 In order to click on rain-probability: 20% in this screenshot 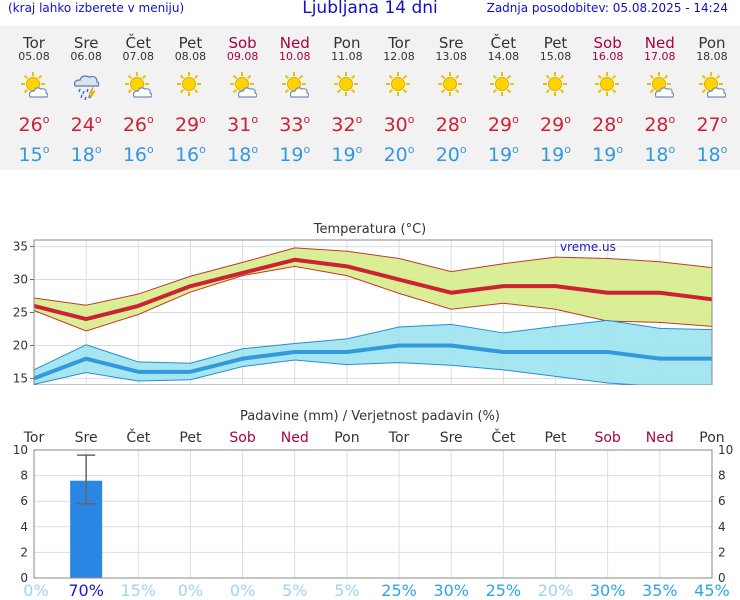, I will do `click(556, 590)`.